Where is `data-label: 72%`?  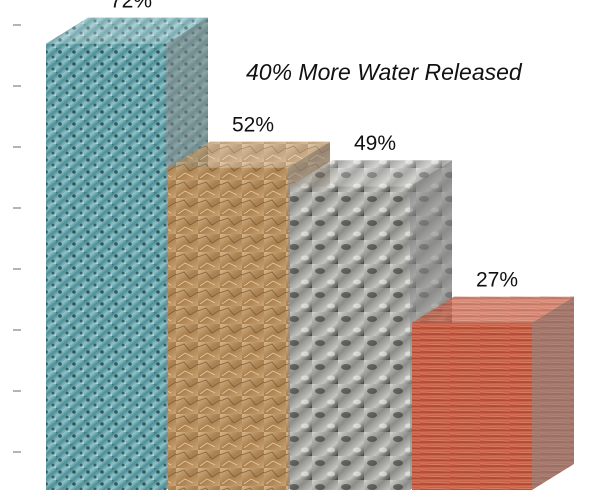
data-label: 72% is located at coordinates (131, 6).